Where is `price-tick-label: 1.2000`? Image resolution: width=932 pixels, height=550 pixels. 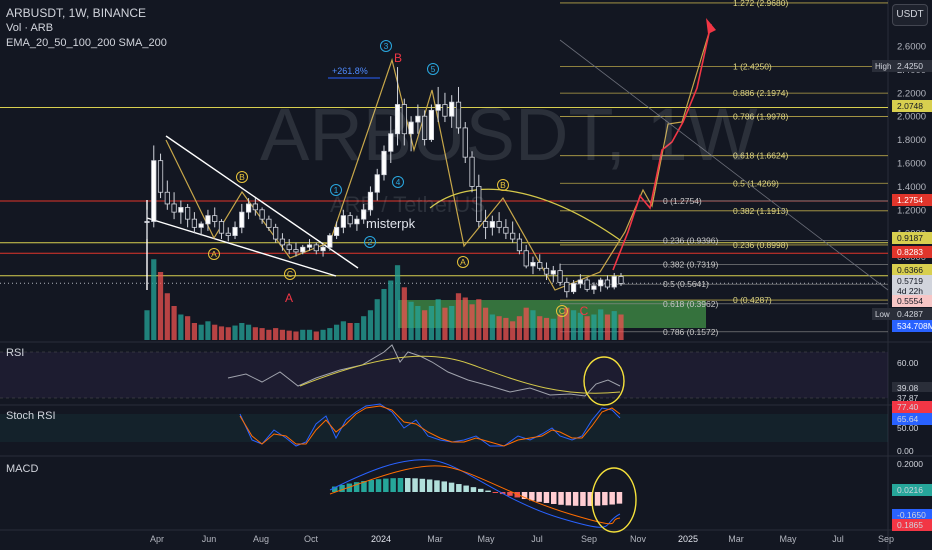 price-tick-label: 1.2000 is located at coordinates (911, 210).